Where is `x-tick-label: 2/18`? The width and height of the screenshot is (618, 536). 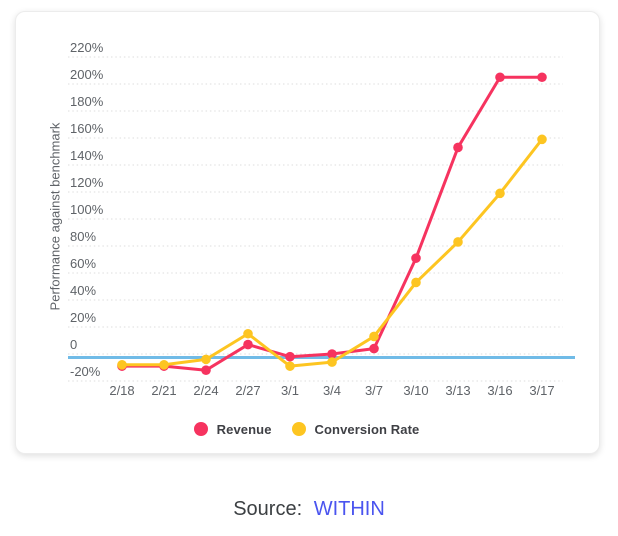
x-tick-label: 2/18 is located at coordinates (121, 390).